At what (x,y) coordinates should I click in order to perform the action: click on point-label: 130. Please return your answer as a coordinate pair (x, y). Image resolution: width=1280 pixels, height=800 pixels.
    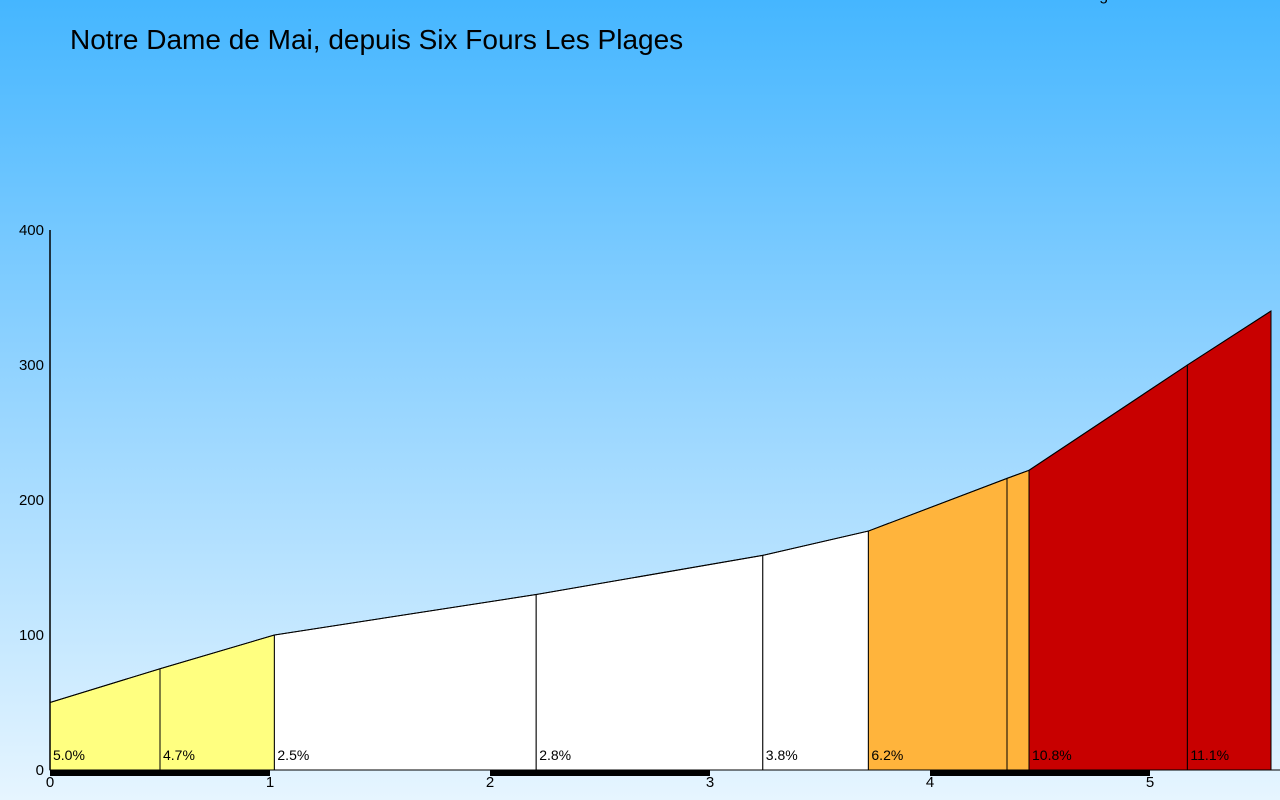
    Looking at the image, I should click on (555, 2).